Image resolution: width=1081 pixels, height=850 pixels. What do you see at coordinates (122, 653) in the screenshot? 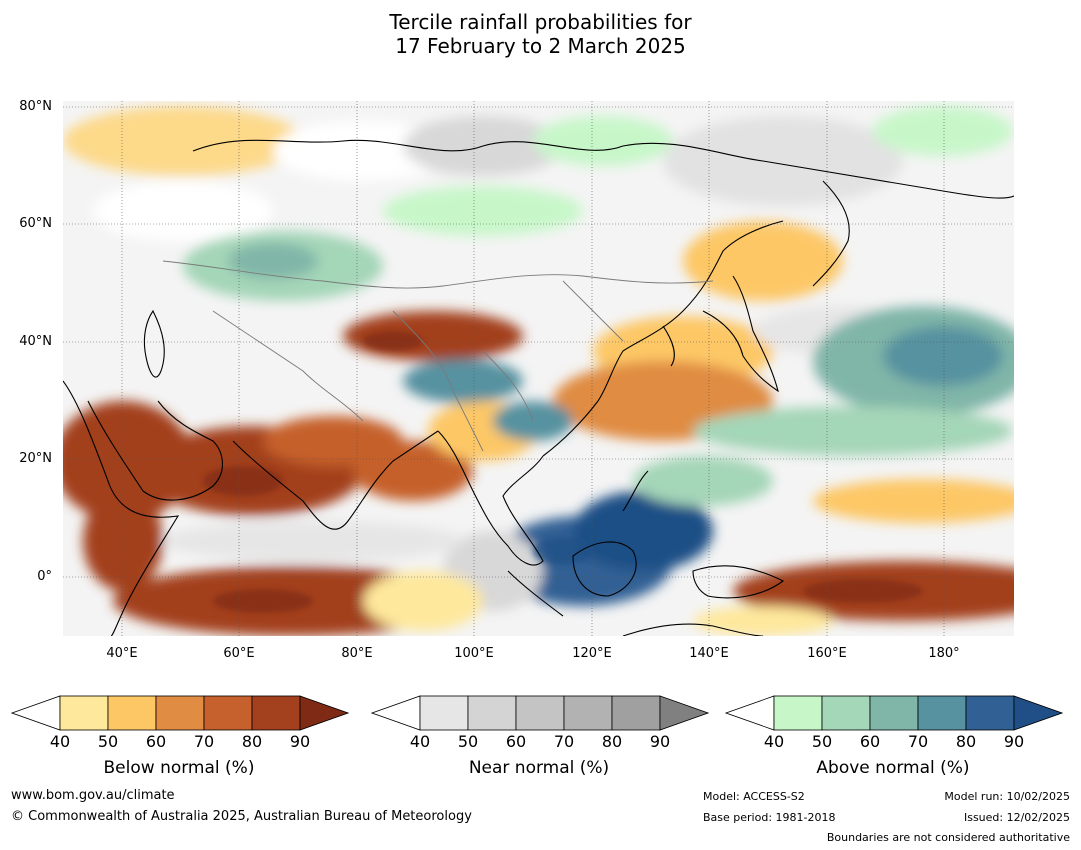
I see `lon-label-40e: 40°E` at bounding box center [122, 653].